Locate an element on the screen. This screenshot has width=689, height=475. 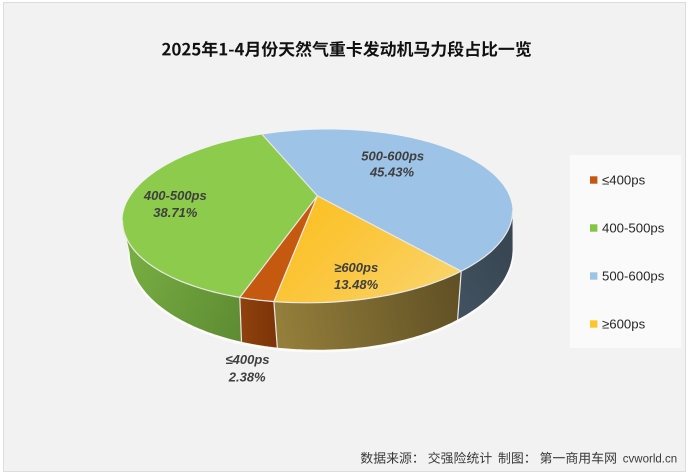
svg-text: 45.43% is located at coordinates (392, 172).